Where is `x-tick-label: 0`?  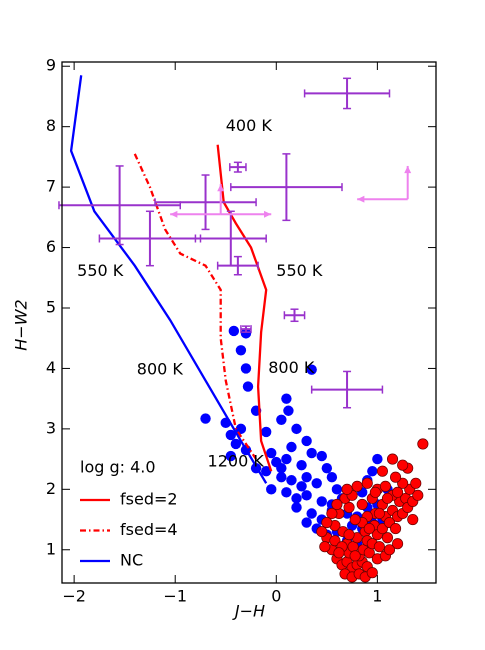
x-tick-label: 0 is located at coordinates (276, 596).